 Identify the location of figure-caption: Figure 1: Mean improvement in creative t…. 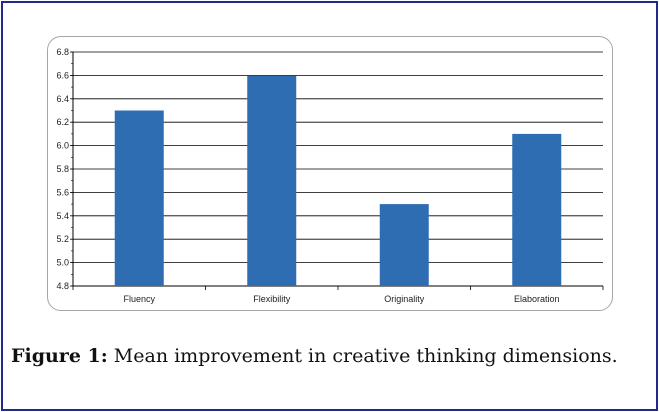
(327, 356).